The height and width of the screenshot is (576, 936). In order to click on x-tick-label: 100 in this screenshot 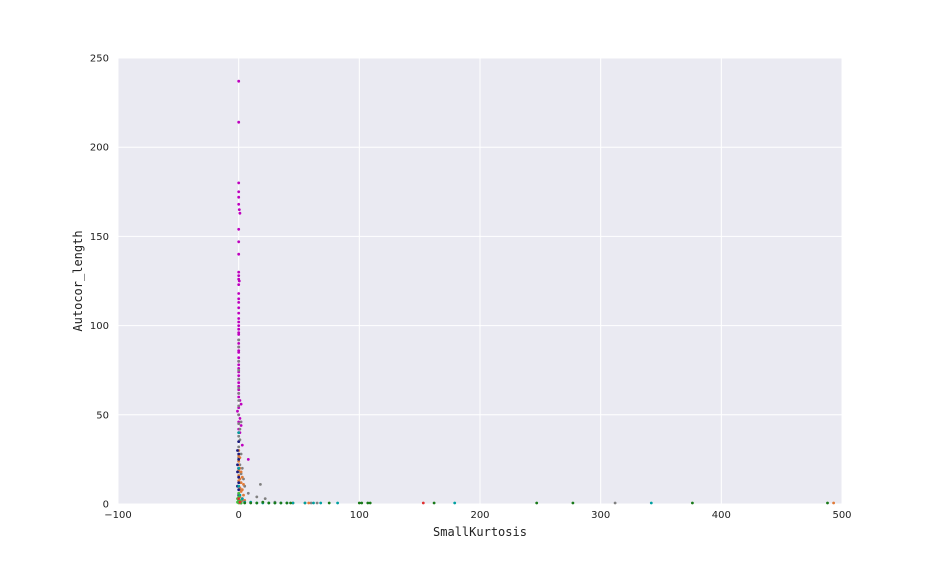, I will do `click(359, 515)`.